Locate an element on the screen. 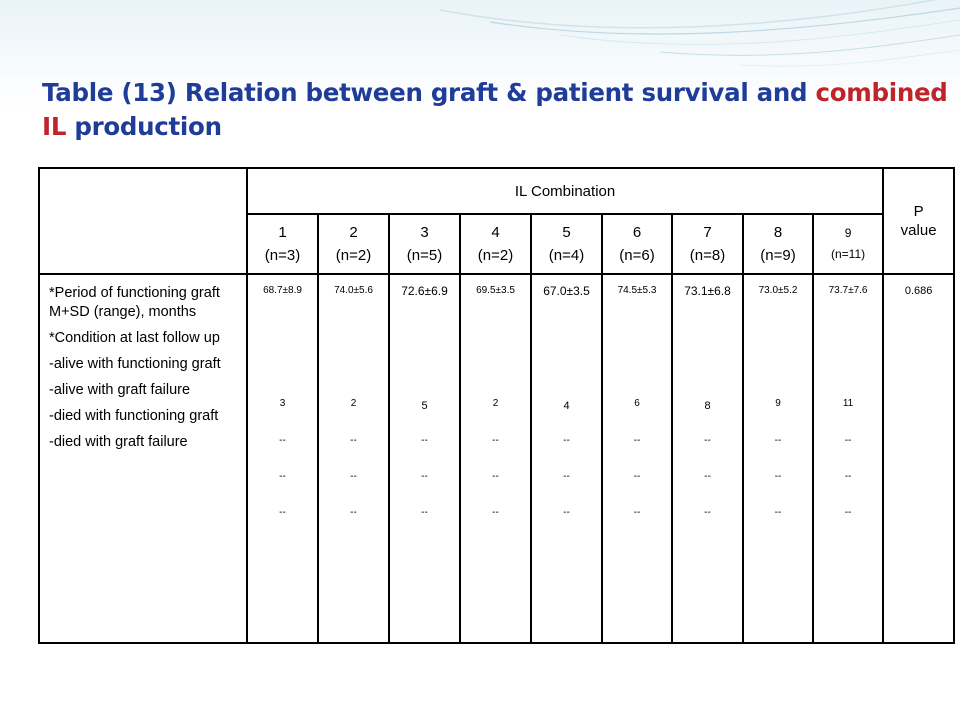 The image size is (960, 720). mean-value: 74.5±5.3 is located at coordinates (637, 290).